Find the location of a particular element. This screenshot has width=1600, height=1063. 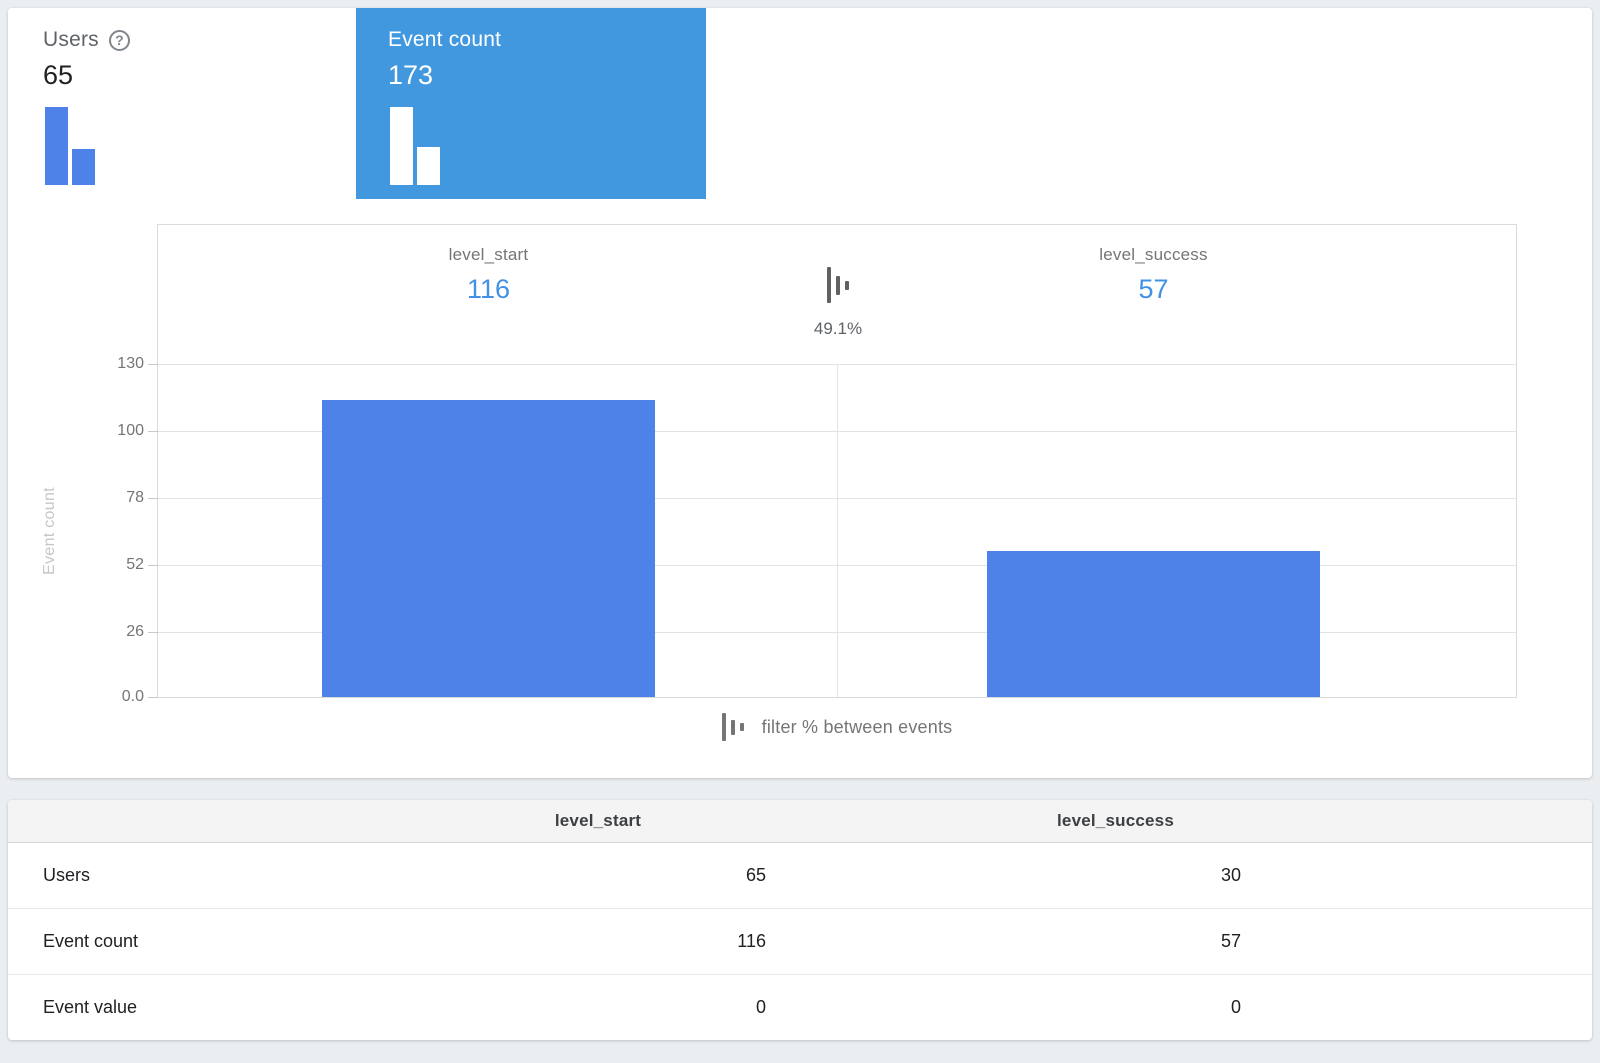

table-header-level-success: level_success is located at coordinates (1009, 821).